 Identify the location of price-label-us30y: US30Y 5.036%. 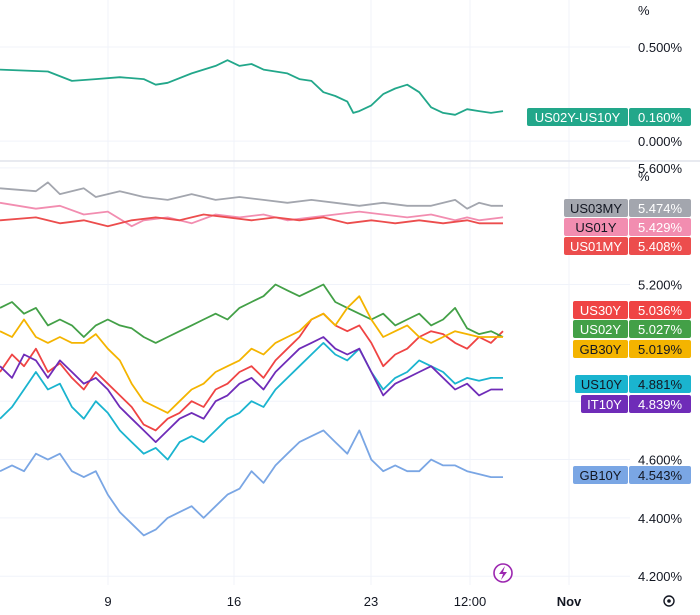
(632, 310).